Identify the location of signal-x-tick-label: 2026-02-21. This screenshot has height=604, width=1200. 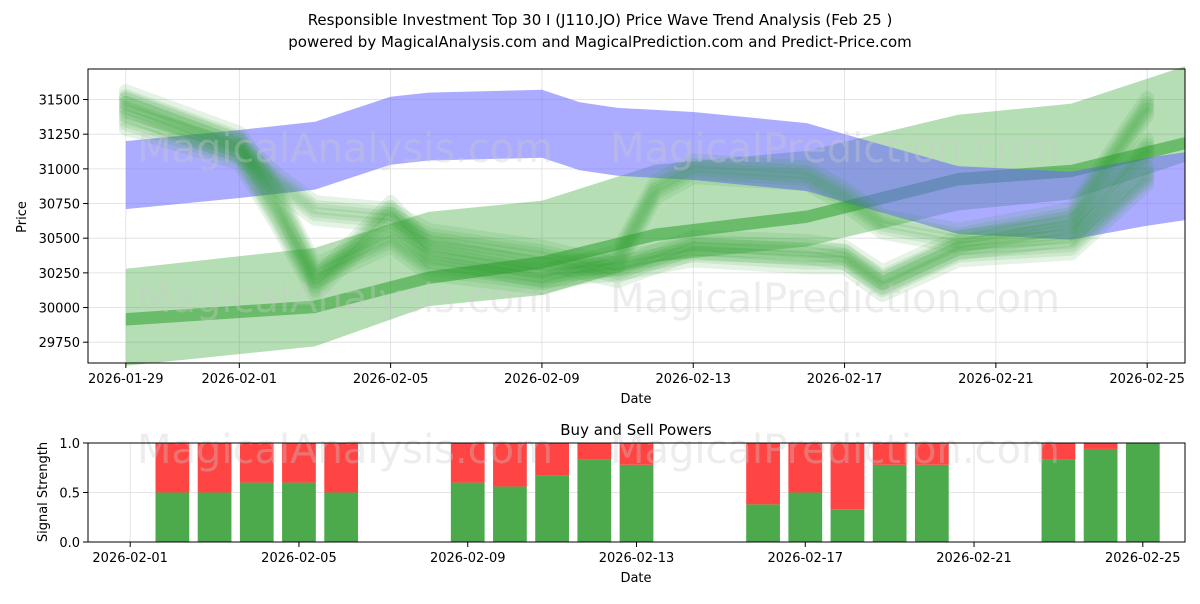
(974, 558).